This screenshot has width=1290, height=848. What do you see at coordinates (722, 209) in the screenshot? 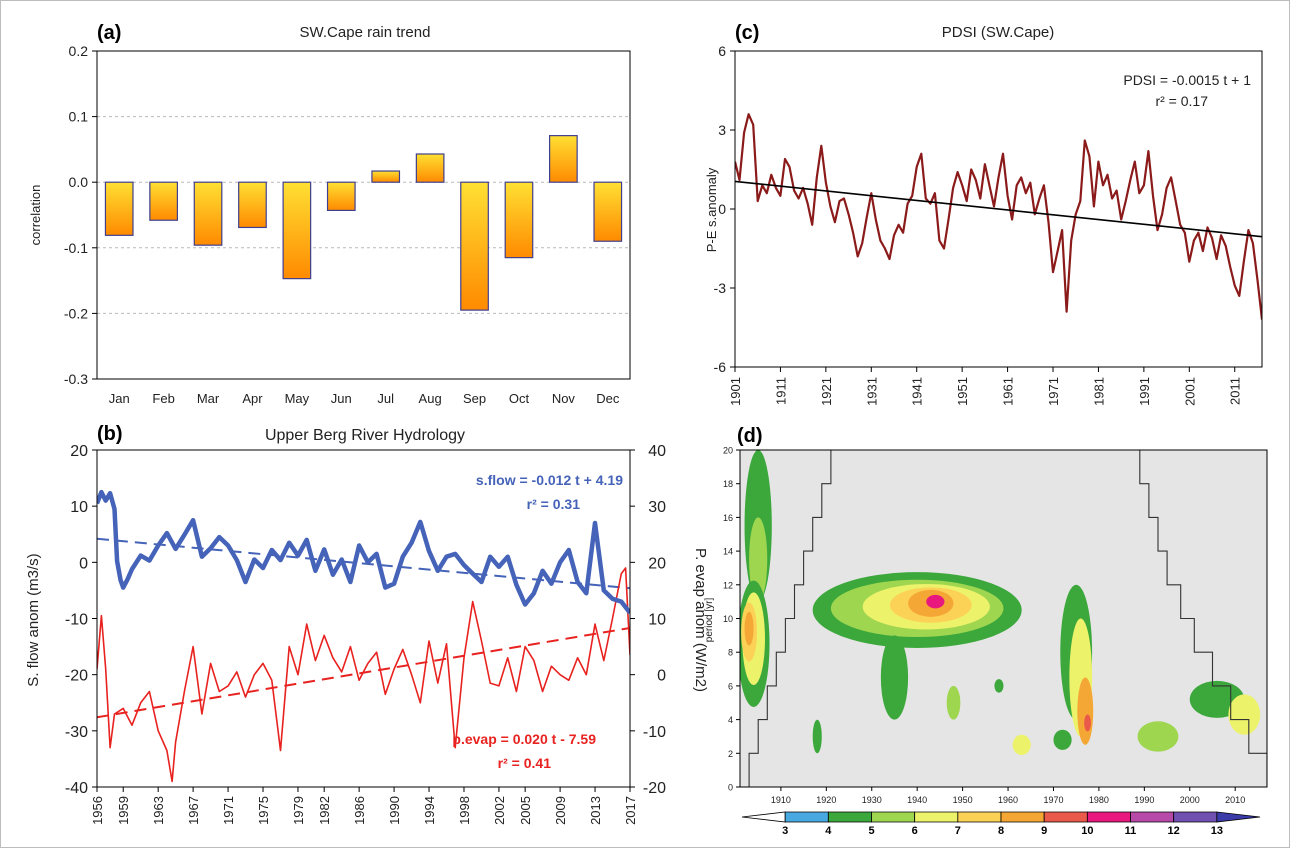
I see `panel-c-y-tick: 0` at bounding box center [722, 209].